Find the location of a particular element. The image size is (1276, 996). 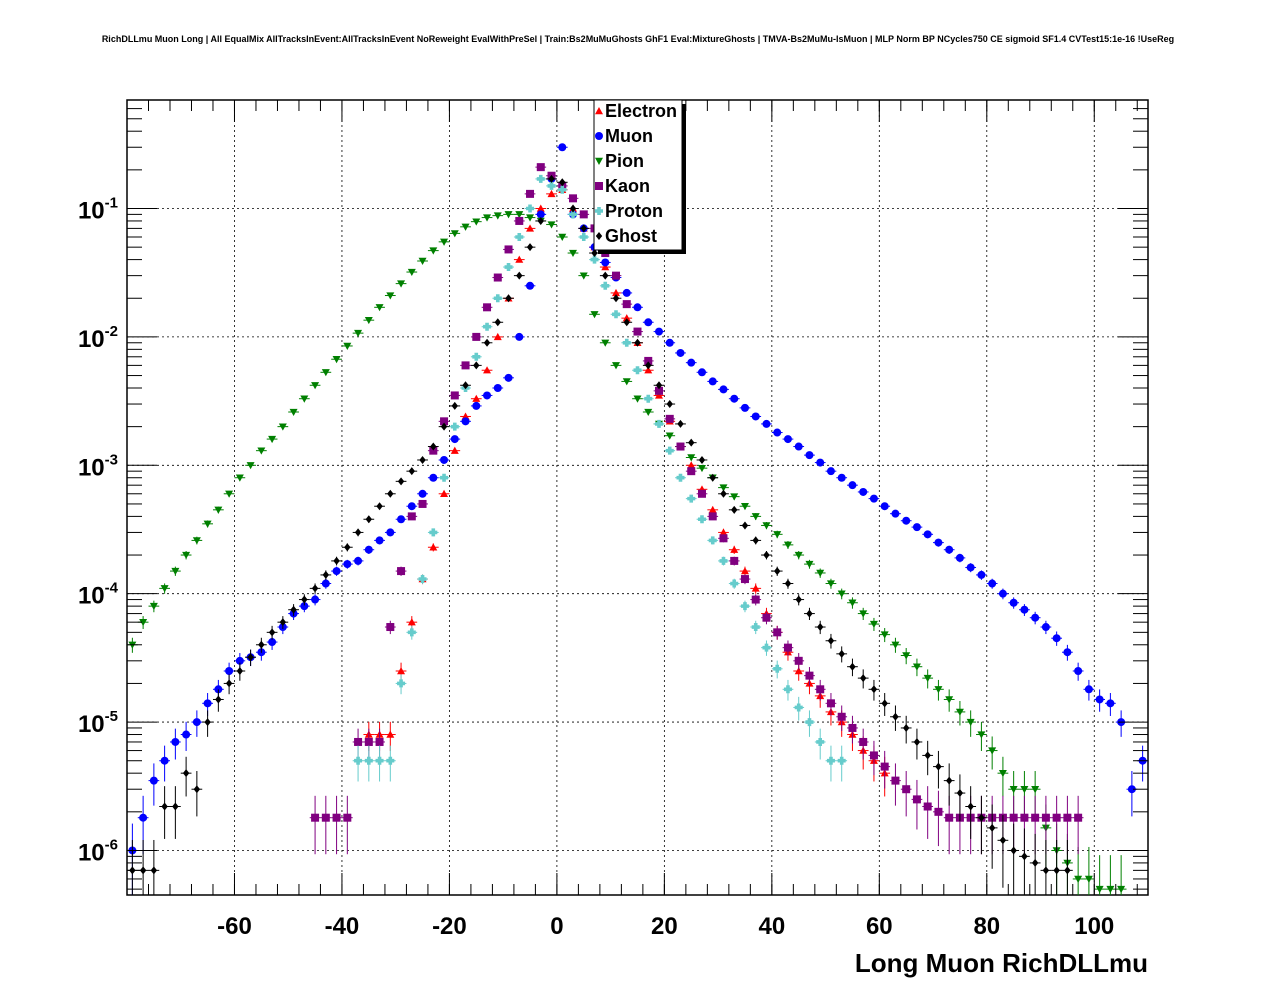

y-tick-label: 10⁻² is located at coordinates (98, 338).